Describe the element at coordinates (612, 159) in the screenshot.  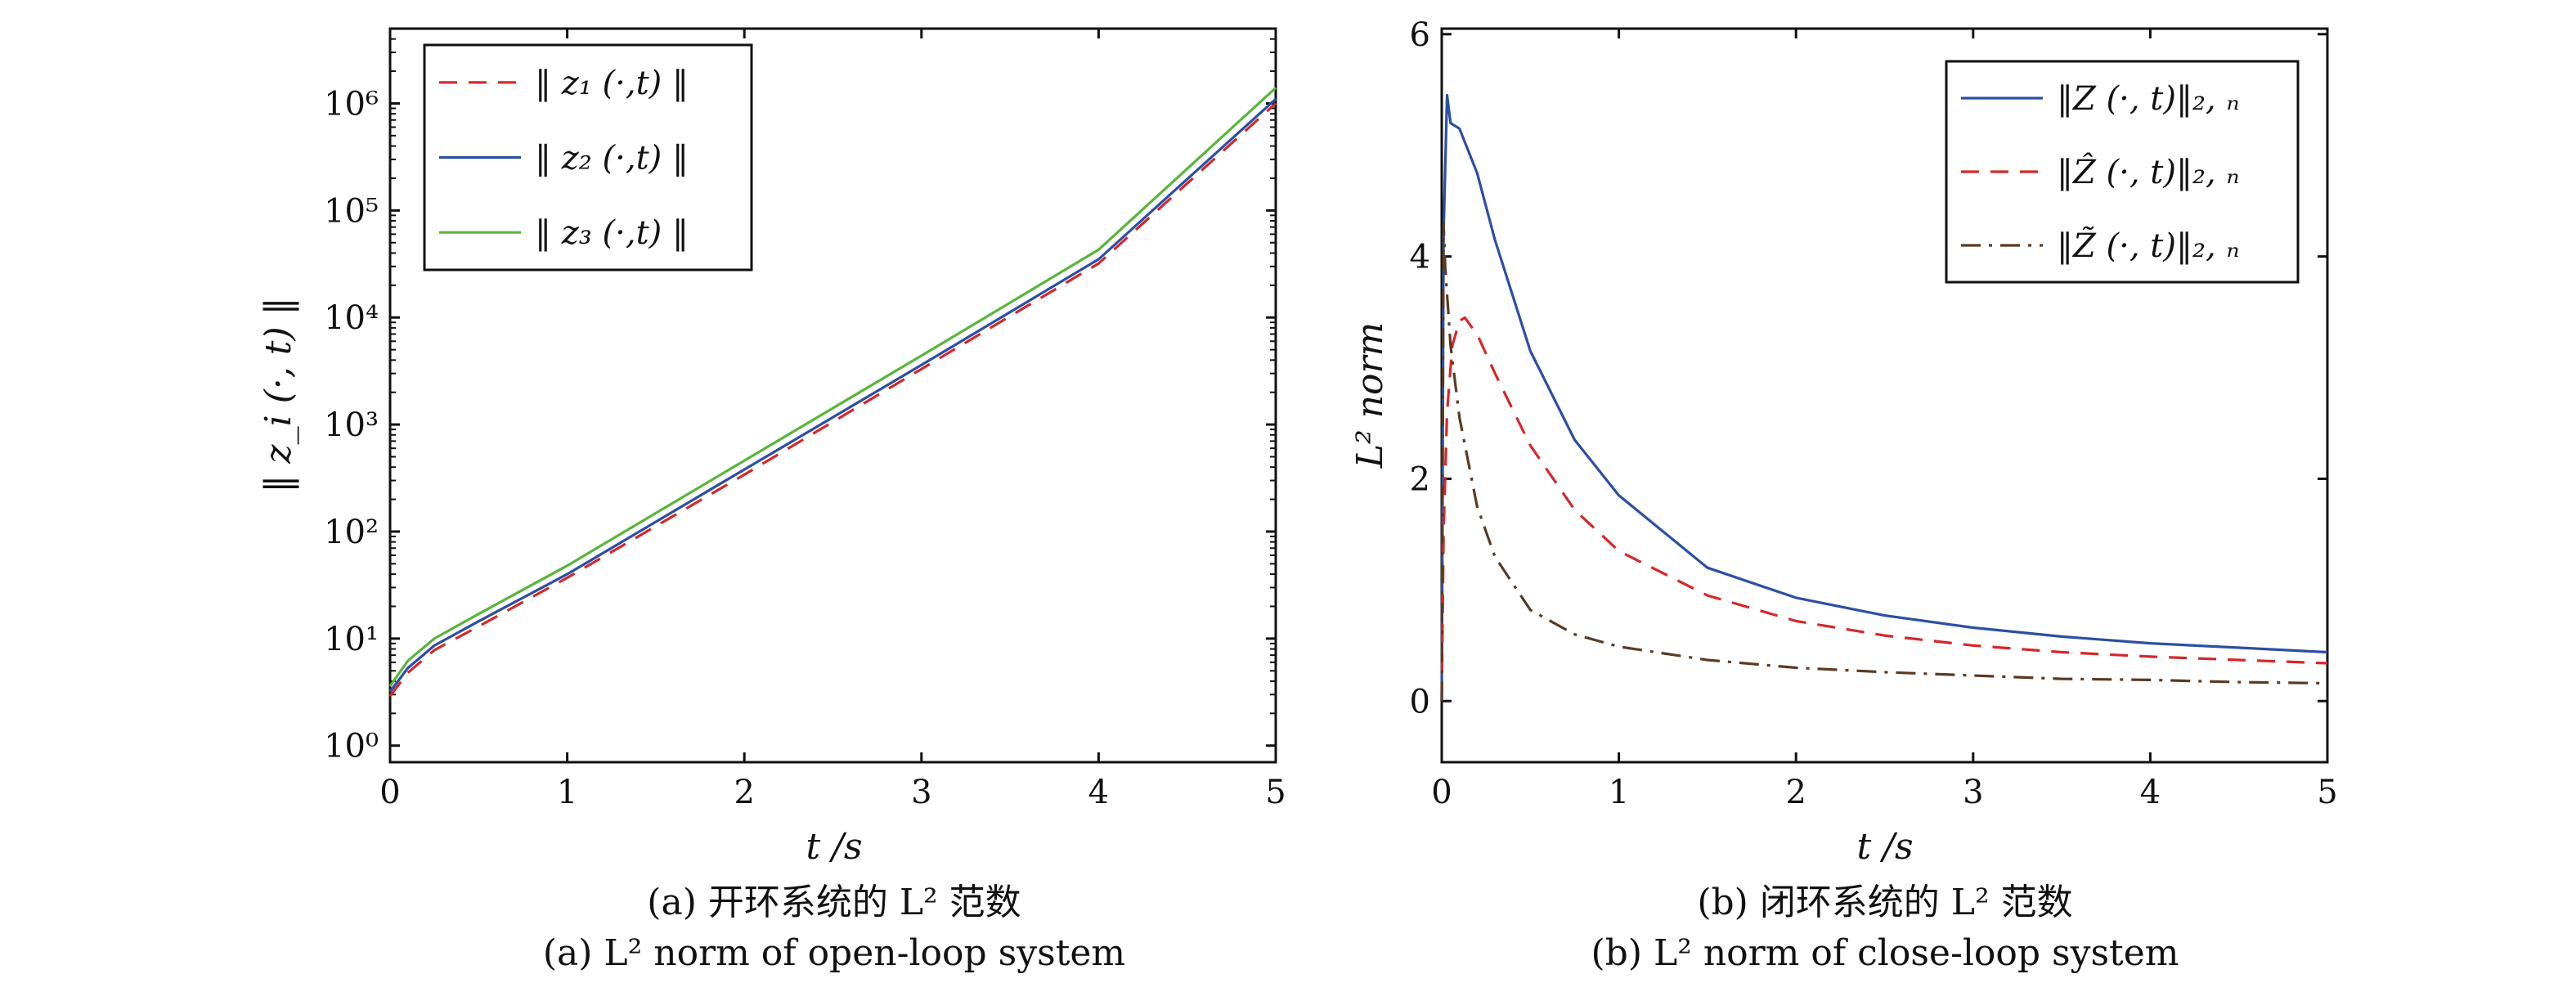
I see `legend-label: ‖ z₂ (·,t) ‖` at that location.